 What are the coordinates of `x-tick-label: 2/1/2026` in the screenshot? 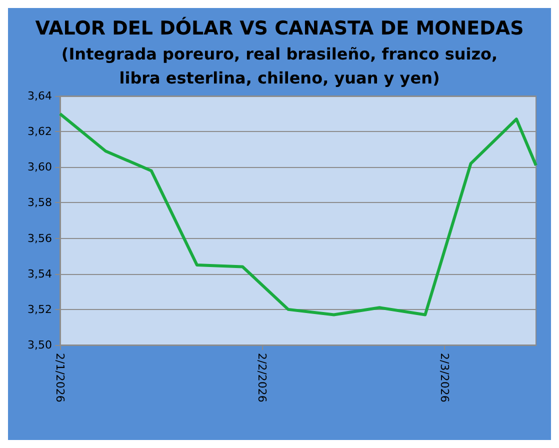 It's located at (60, 377).